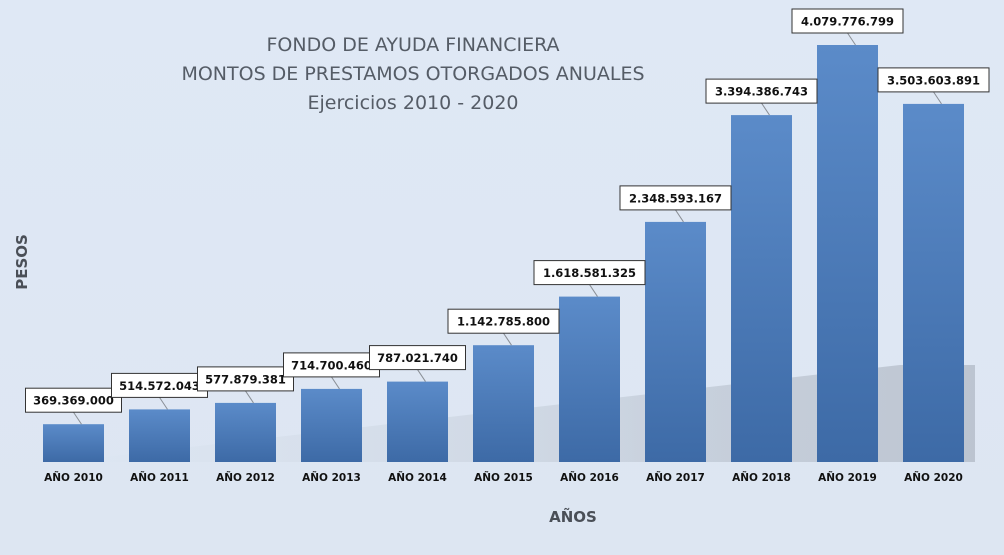  What do you see at coordinates (159, 386) in the screenshot?
I see `data-label: 514.572.043` at bounding box center [159, 386].